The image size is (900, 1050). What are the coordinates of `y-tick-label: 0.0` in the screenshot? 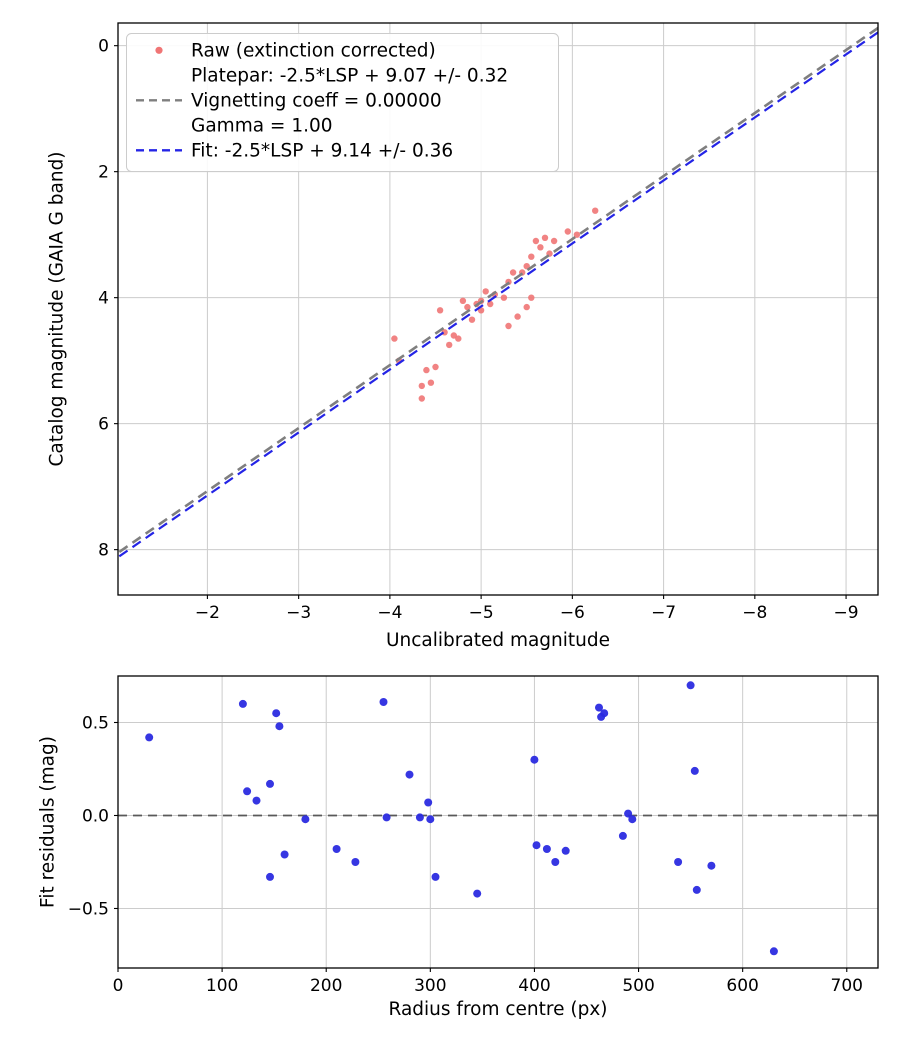 It's located at (95, 816).